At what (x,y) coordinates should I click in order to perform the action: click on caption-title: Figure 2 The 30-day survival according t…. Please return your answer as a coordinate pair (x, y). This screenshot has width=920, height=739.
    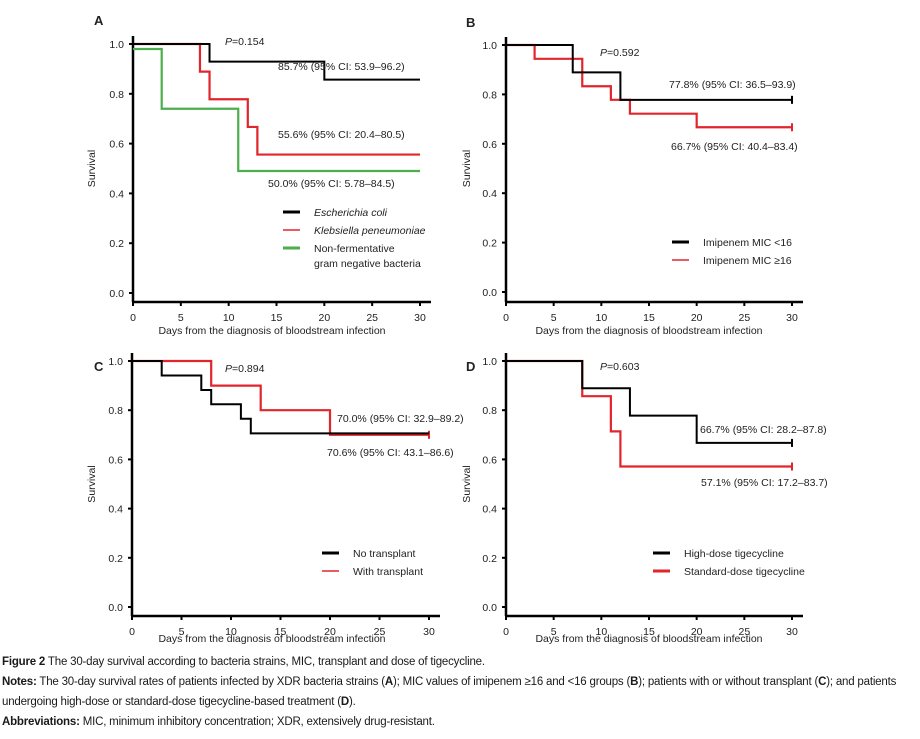
    Looking at the image, I should click on (460, 662).